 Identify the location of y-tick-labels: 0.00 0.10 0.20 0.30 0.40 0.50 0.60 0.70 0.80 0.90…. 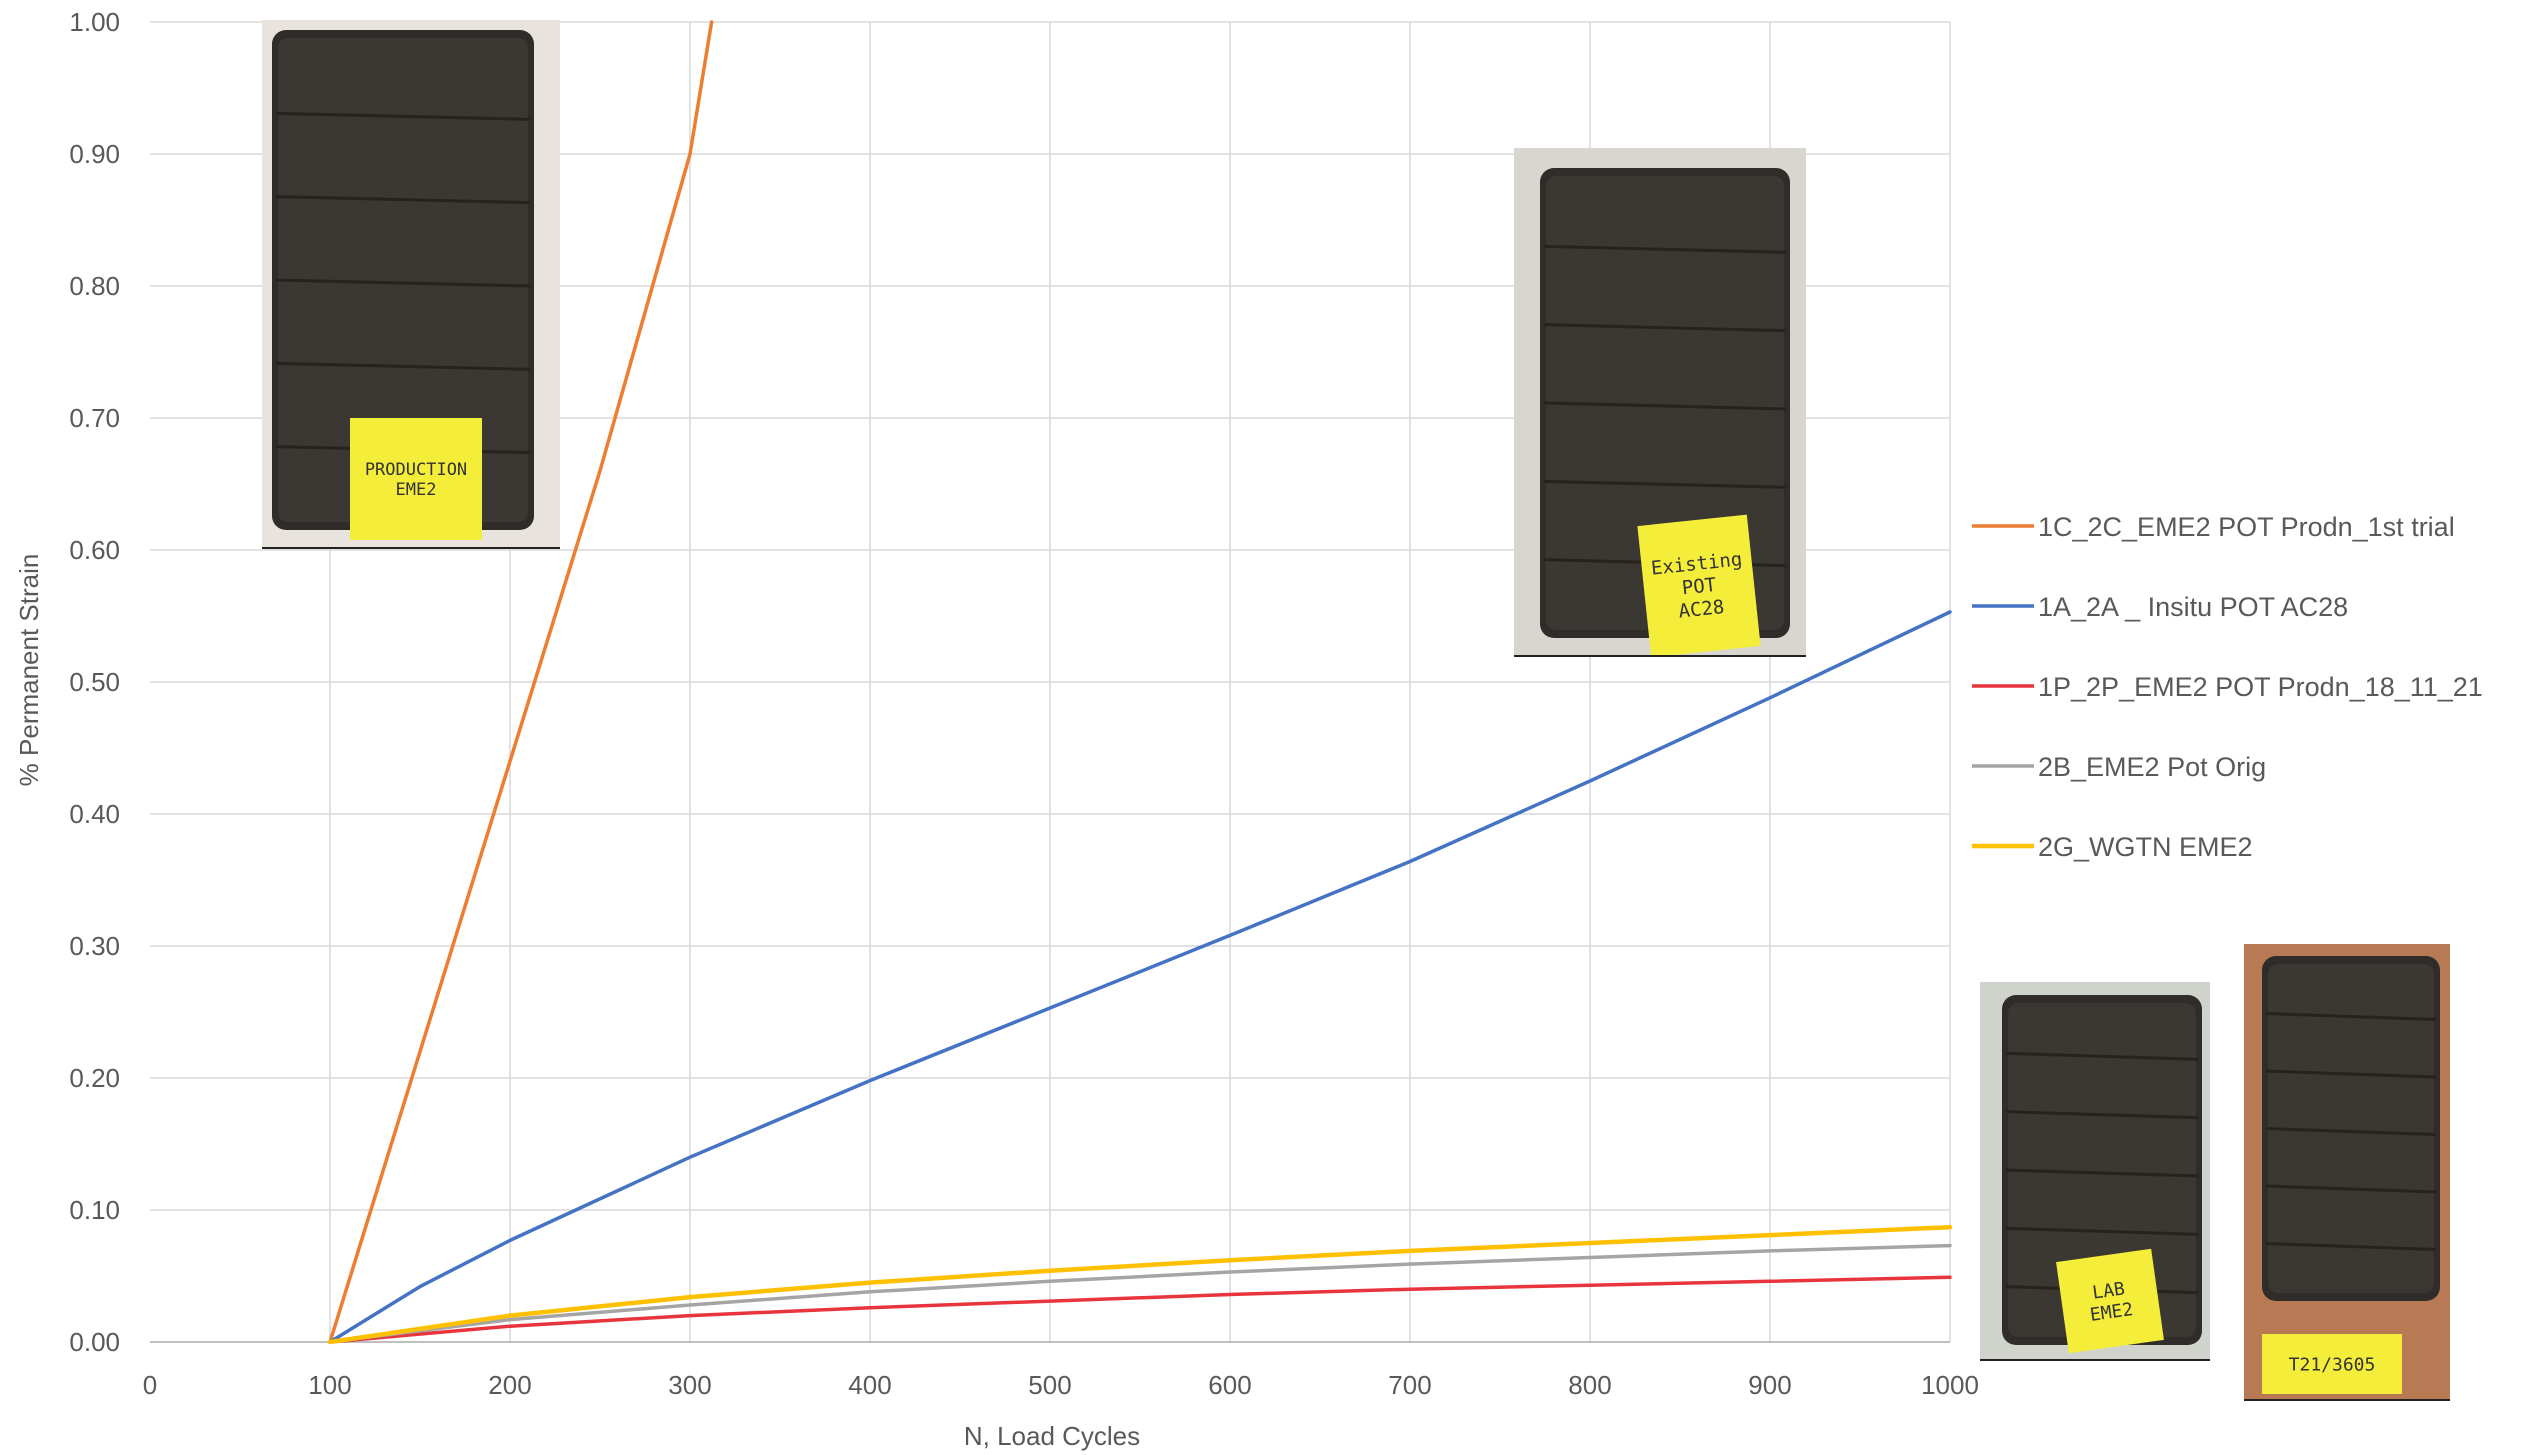
(94, 682).